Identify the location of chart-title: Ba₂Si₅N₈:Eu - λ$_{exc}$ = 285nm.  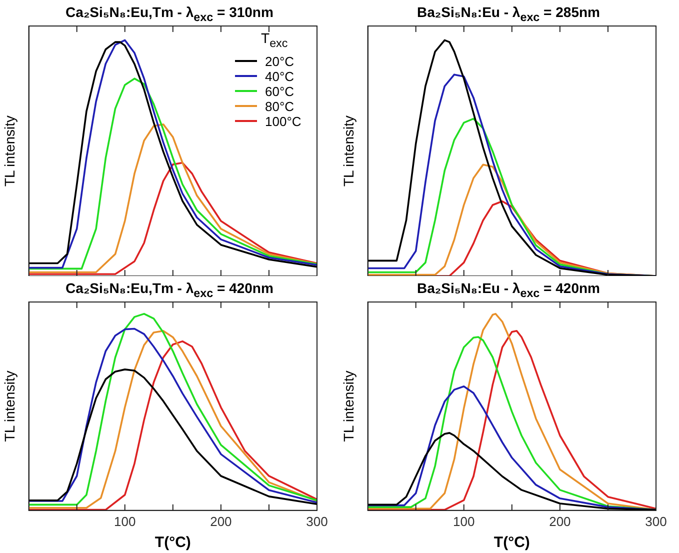
(508, 13).